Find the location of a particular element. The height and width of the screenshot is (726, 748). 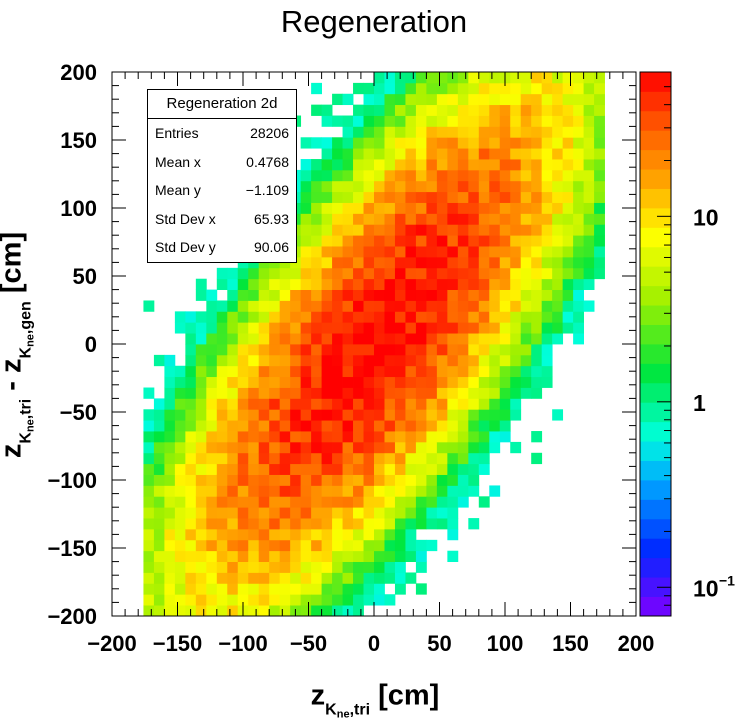

y-axis-label: zKne,tri - zKne,gen [cm] is located at coordinates (18, 344).